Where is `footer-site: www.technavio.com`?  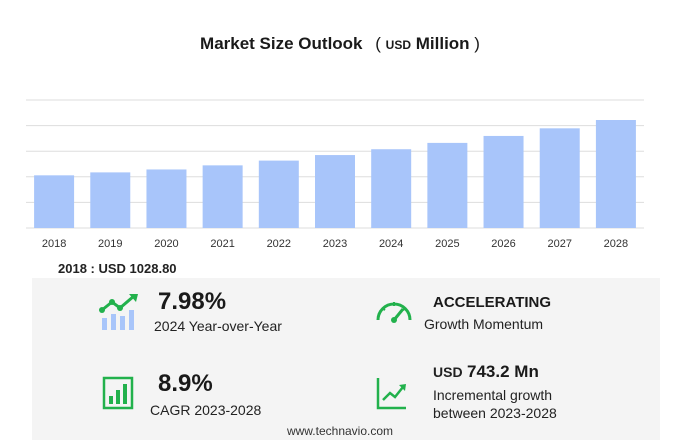
footer-site: www.technavio.com is located at coordinates (340, 431).